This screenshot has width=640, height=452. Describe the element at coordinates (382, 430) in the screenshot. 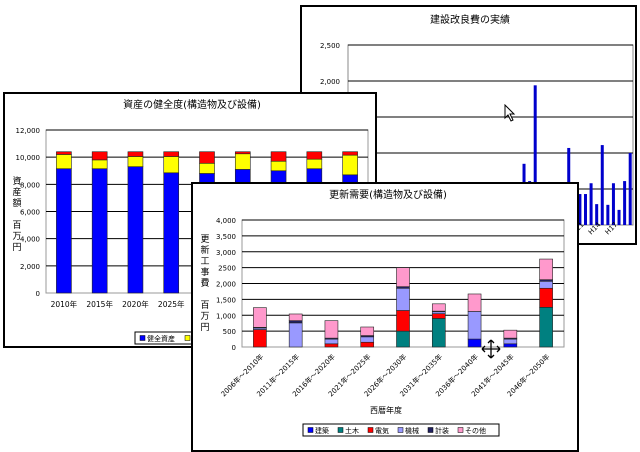

I see `legend-label: 電気` at that location.